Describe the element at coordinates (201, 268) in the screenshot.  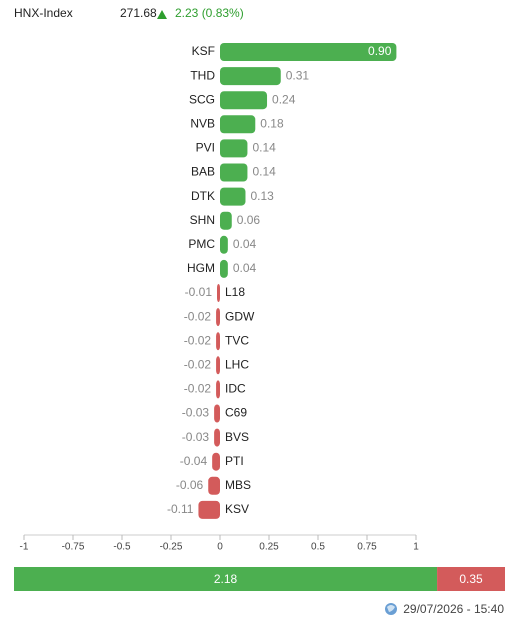
I see `category-label: HGM` at that location.